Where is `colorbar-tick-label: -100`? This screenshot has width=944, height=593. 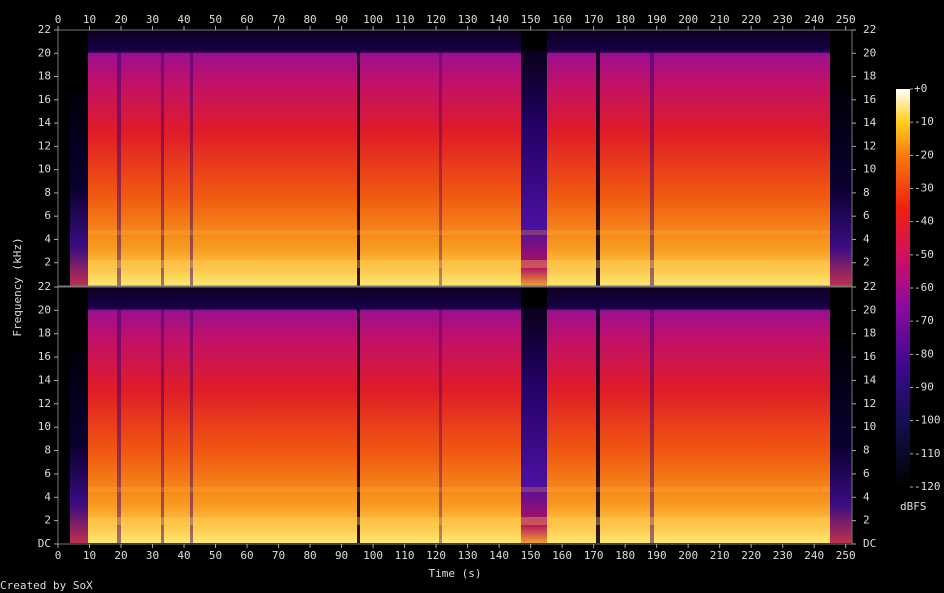 colorbar-tick-label: -100 is located at coordinates (927, 420).